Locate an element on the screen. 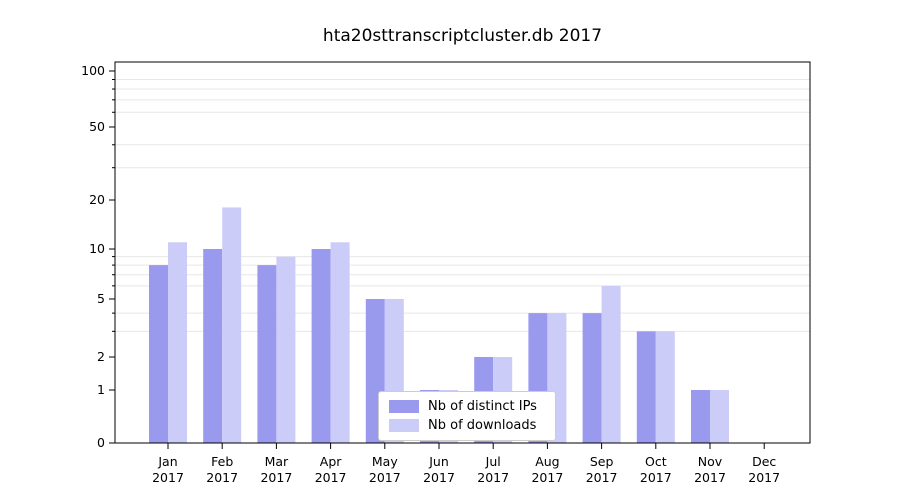  bar-downloads-feb is located at coordinates (232, 325).